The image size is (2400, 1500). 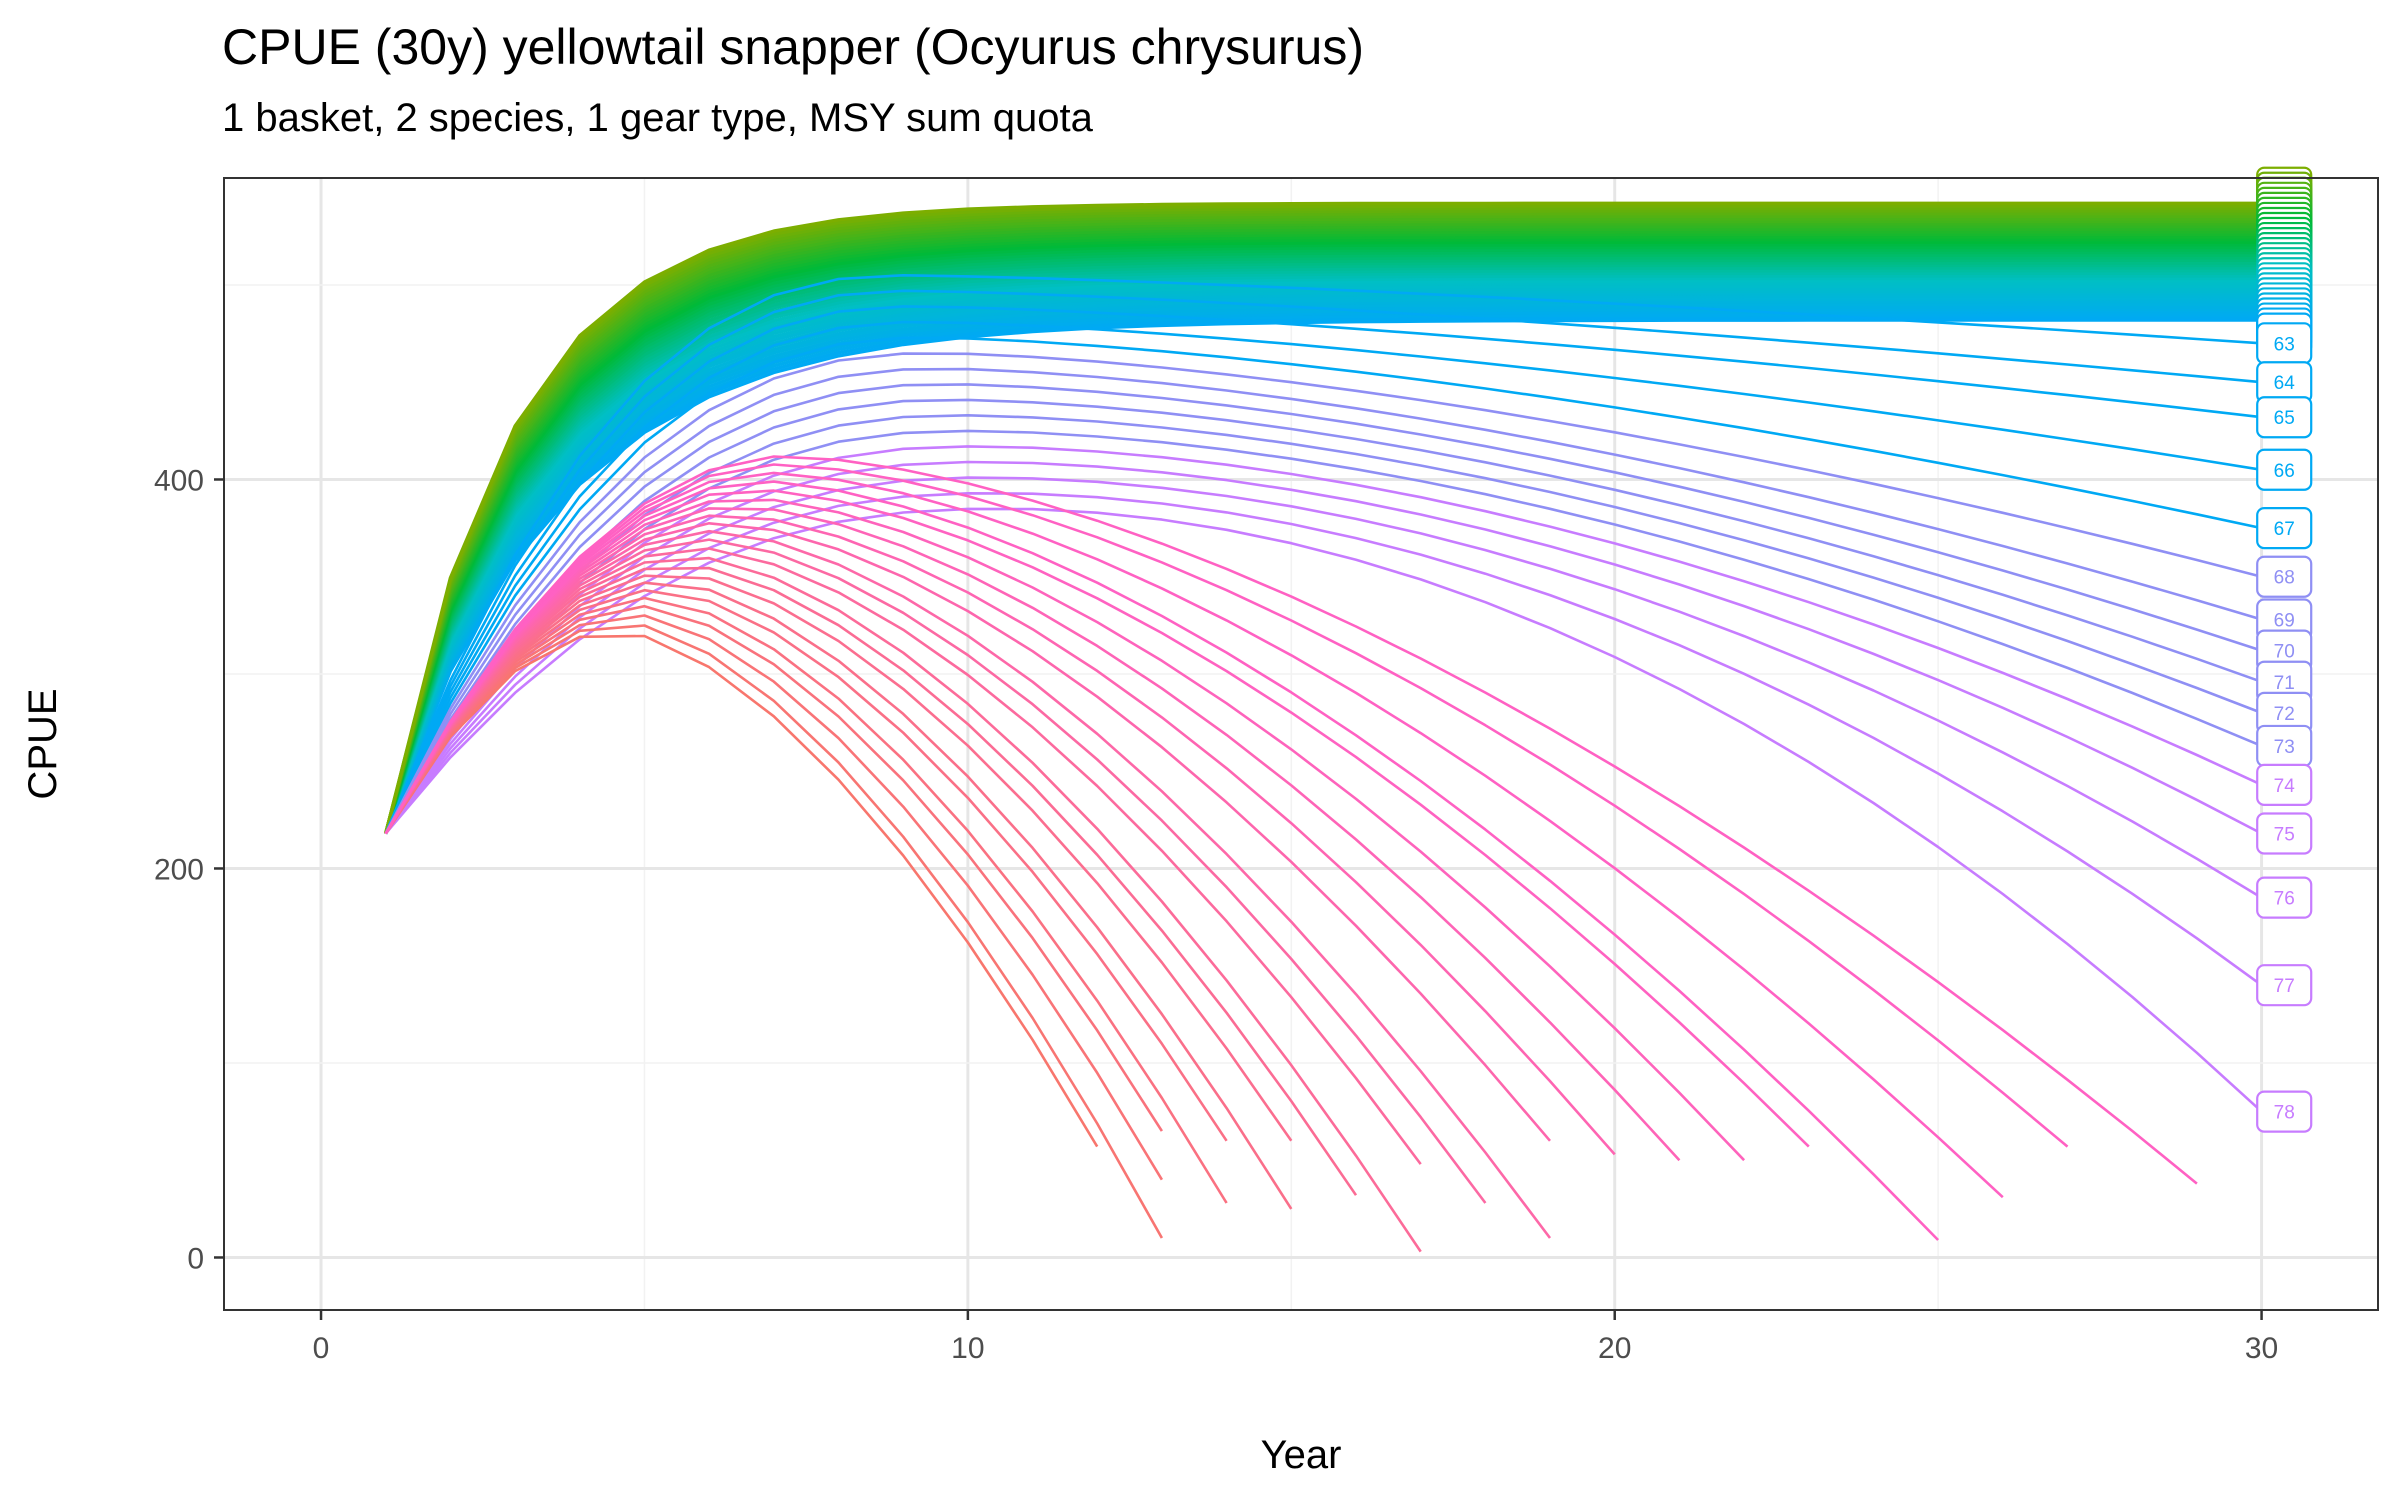 What do you see at coordinates (1614, 1348) in the screenshot?
I see `x-tick-label: 20` at bounding box center [1614, 1348].